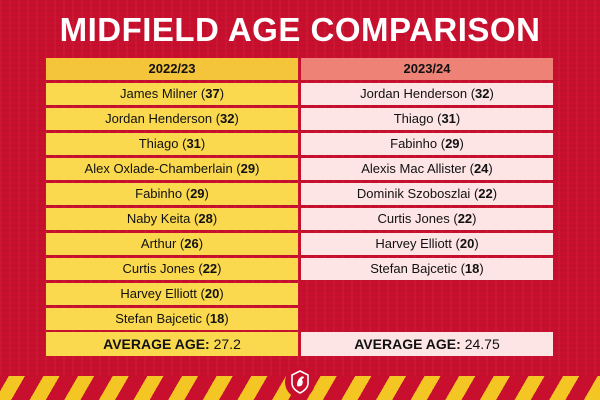  I want to click on player-name: Naby Keita, so click(158, 218).